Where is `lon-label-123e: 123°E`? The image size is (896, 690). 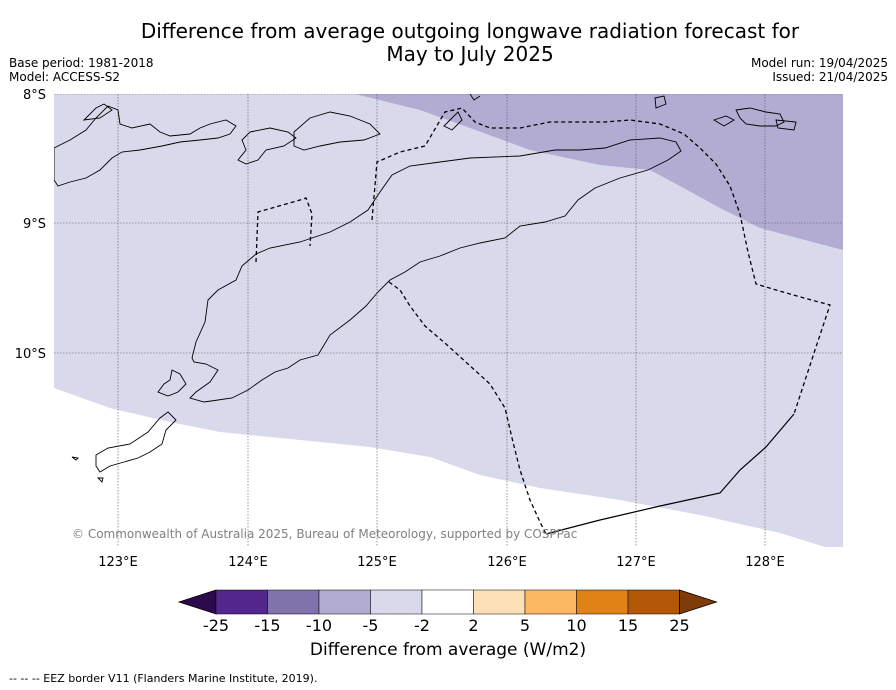
lon-label-123e: 123°E is located at coordinates (118, 562).